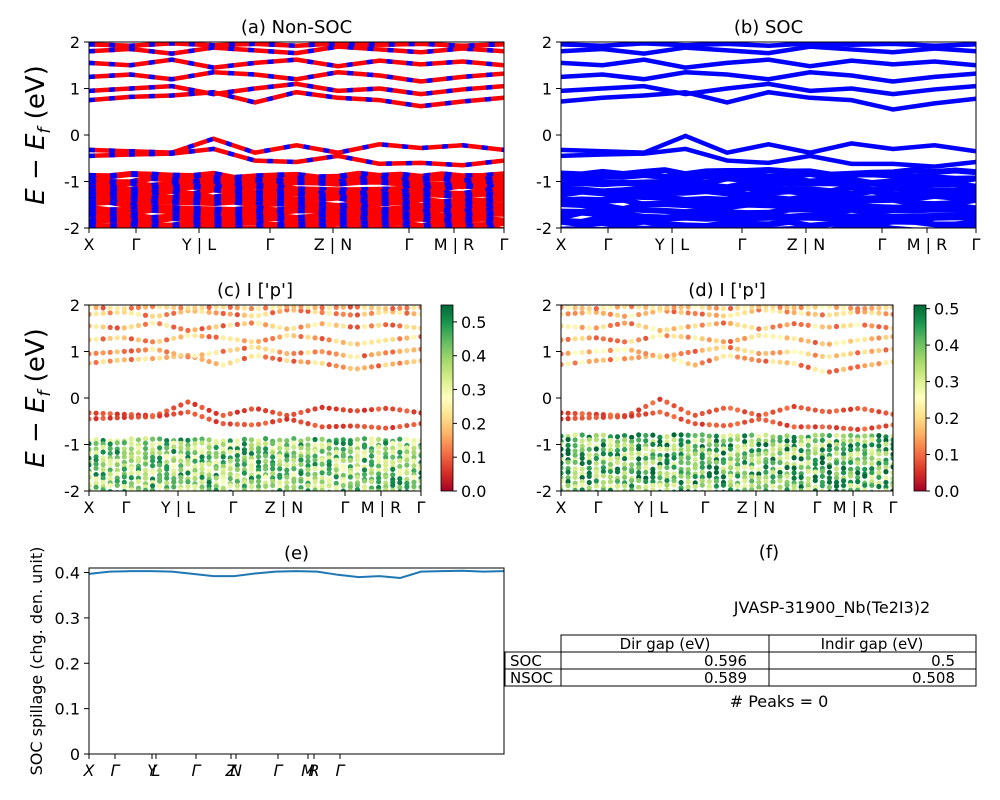  What do you see at coordinates (946, 418) in the screenshot?
I see `colorbar-tick-label: 0.2` at bounding box center [946, 418].